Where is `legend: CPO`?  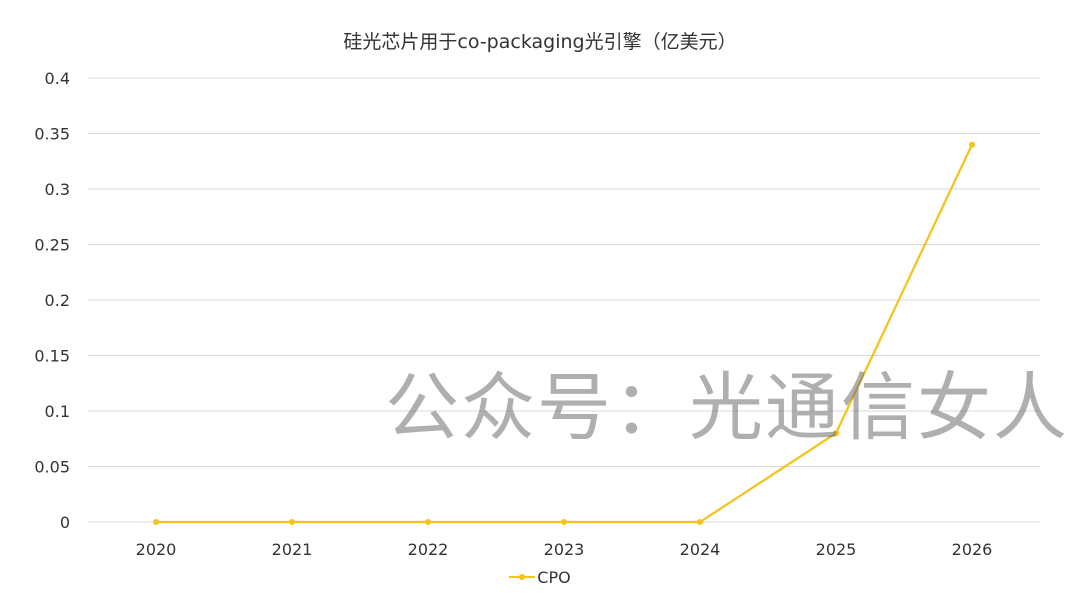
legend: CPO is located at coordinates (540, 577).